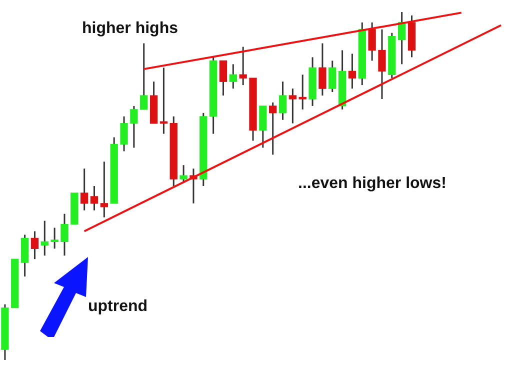  Describe the element at coordinates (130, 29) in the screenshot. I see `annotation: higher highs` at that location.